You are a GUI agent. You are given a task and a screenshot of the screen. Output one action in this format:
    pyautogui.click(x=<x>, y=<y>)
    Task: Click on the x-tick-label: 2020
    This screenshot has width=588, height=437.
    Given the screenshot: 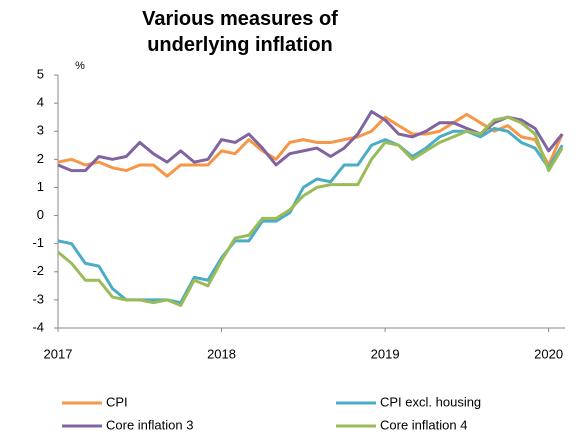 What is the action you would take?
    pyautogui.click(x=548, y=353)
    